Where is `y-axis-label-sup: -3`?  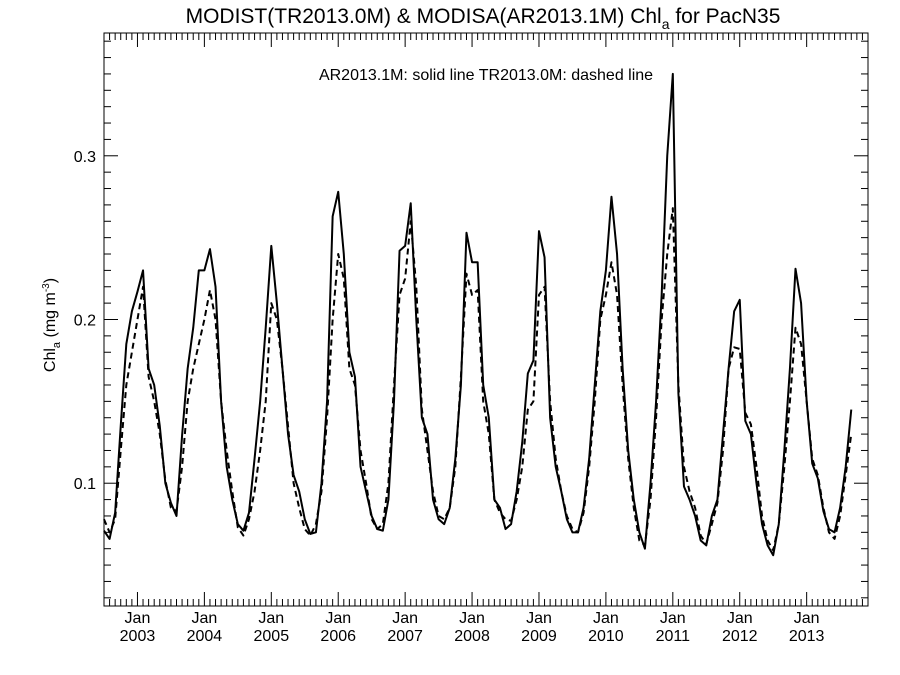 y-axis-label-sup: -3 is located at coordinates (46, 287).